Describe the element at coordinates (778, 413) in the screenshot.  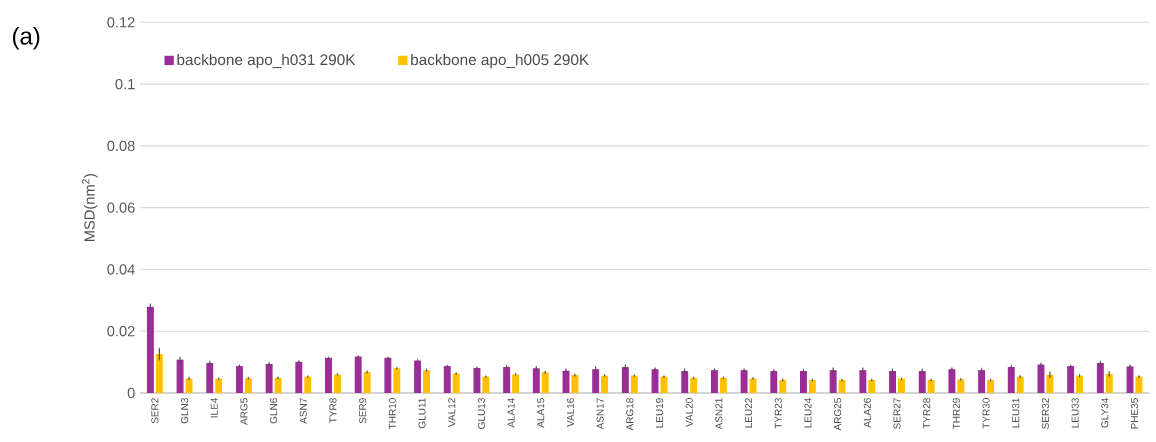
I see `x-tick-label: TYR23` at that location.